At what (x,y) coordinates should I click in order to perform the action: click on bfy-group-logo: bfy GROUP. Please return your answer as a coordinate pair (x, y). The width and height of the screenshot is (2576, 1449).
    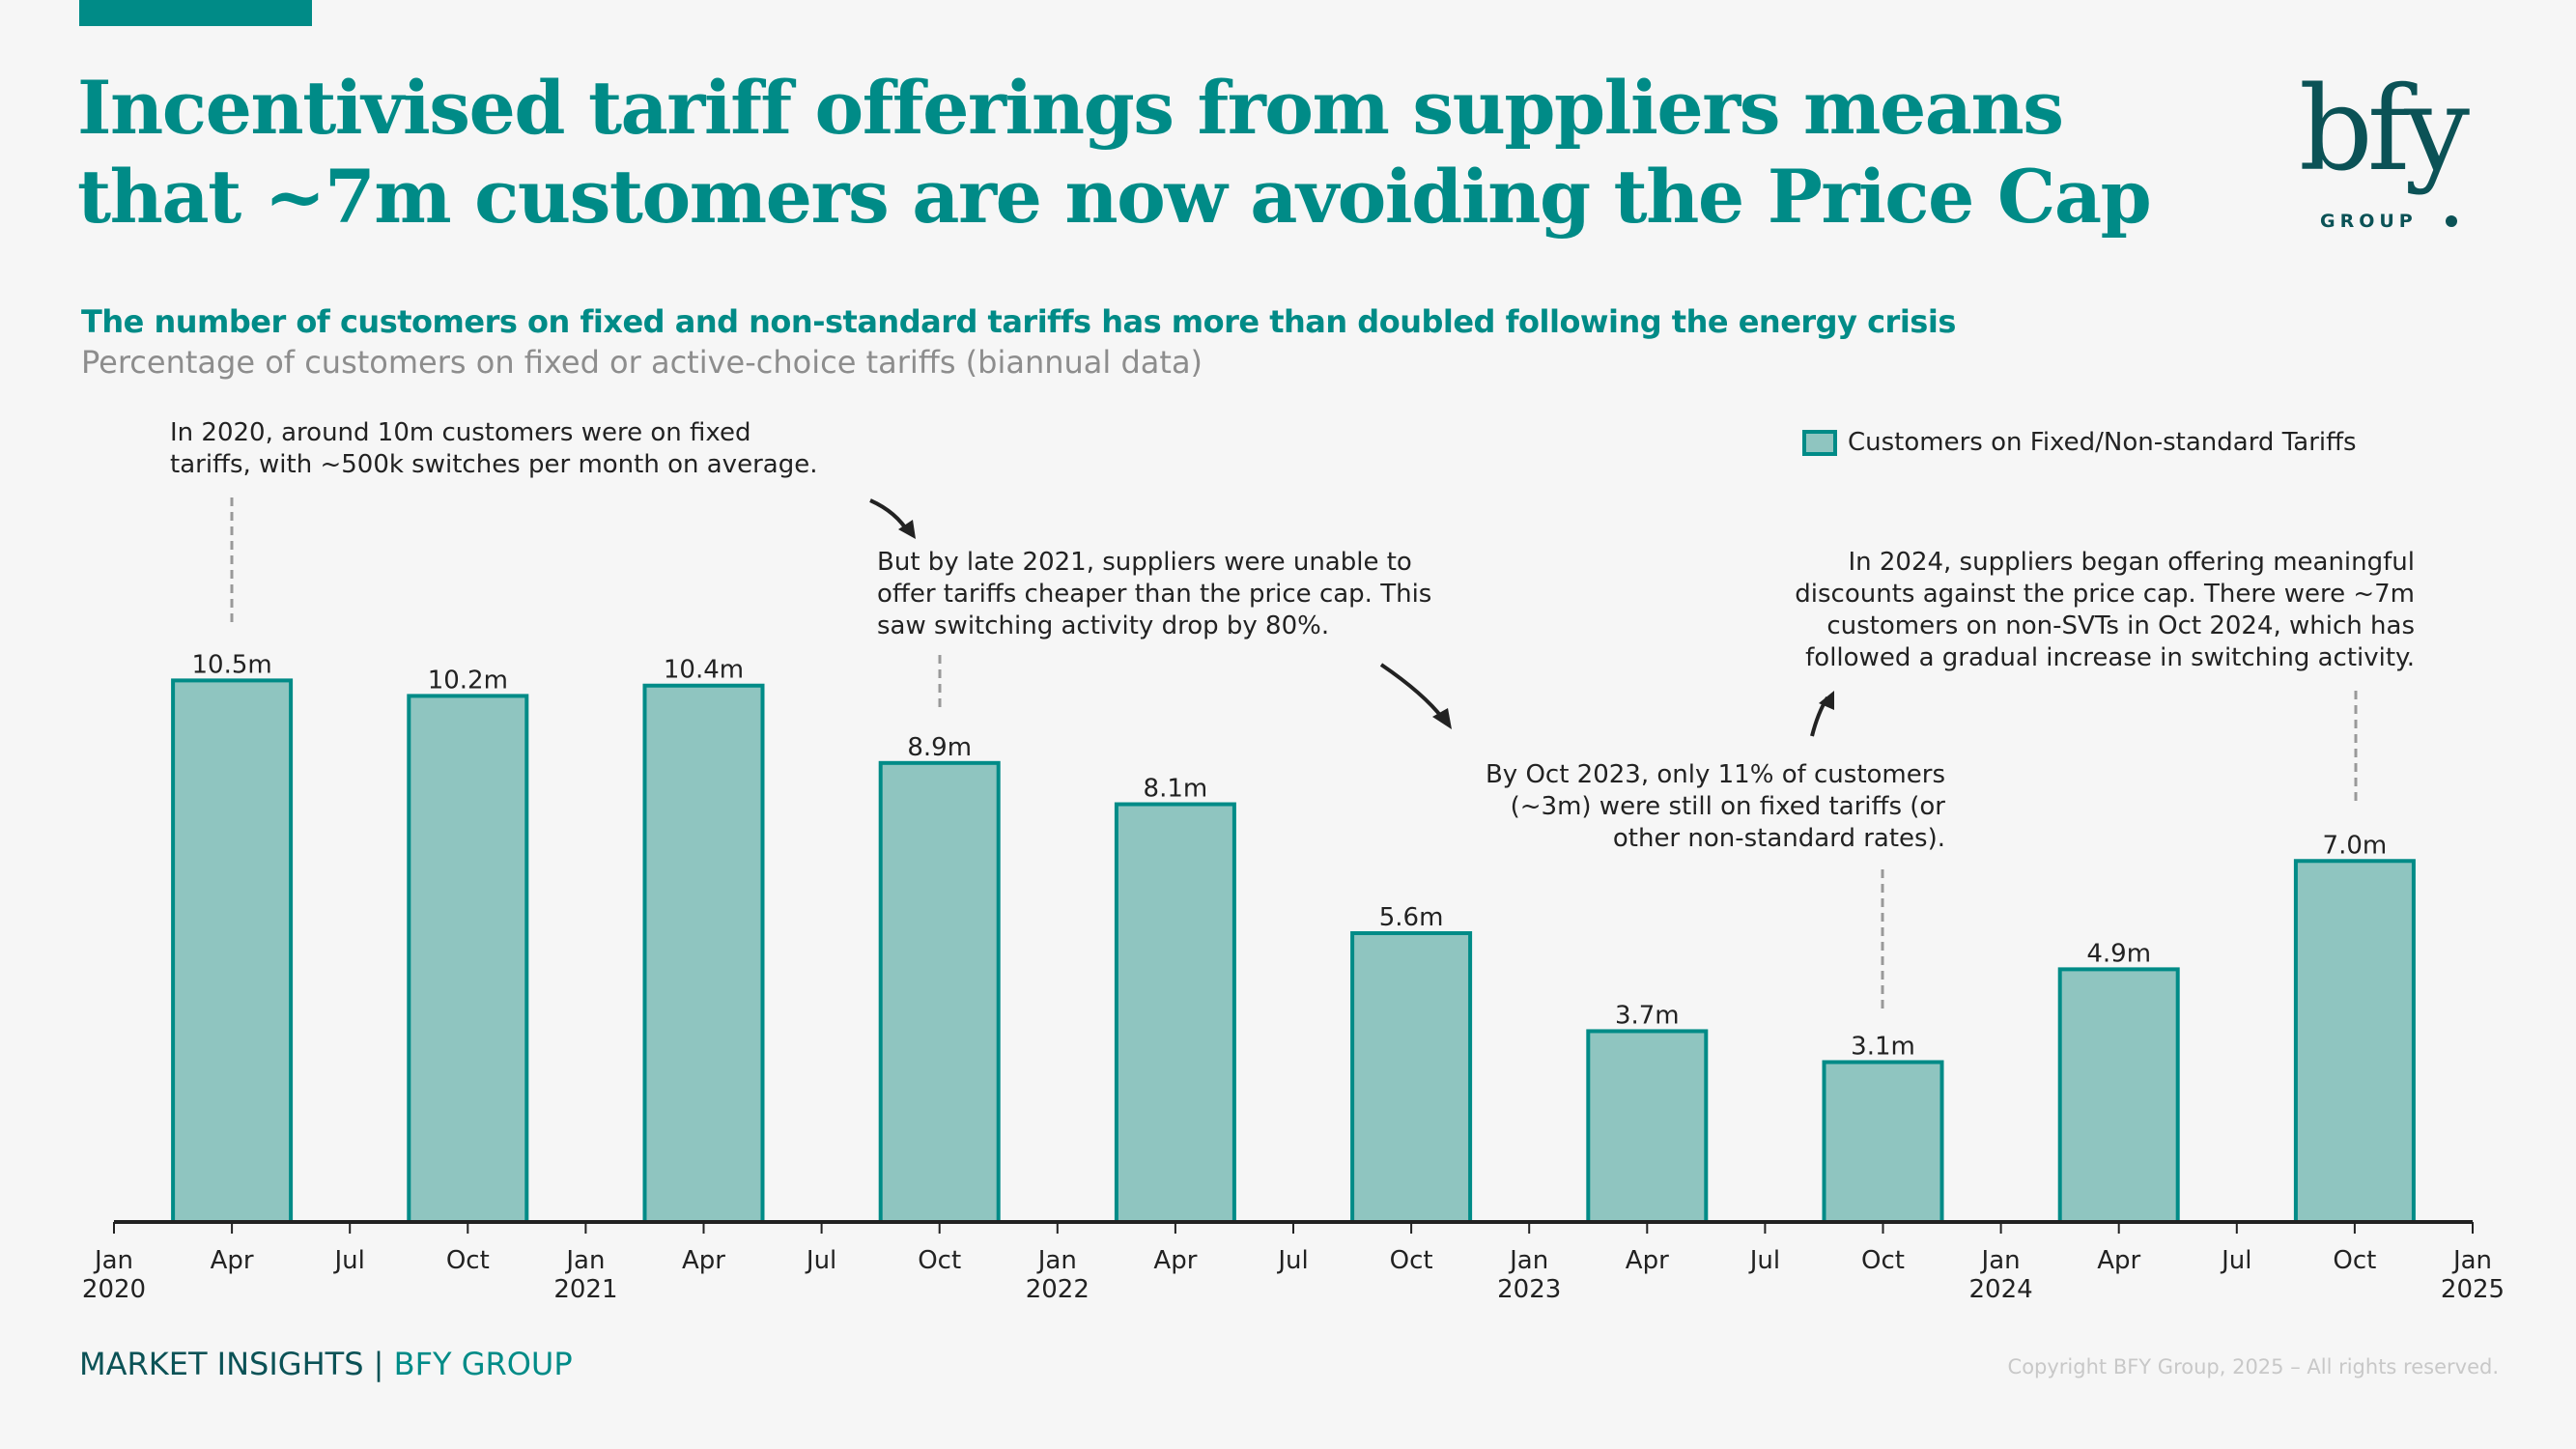
    Looking at the image, I should click on (2410, 155).